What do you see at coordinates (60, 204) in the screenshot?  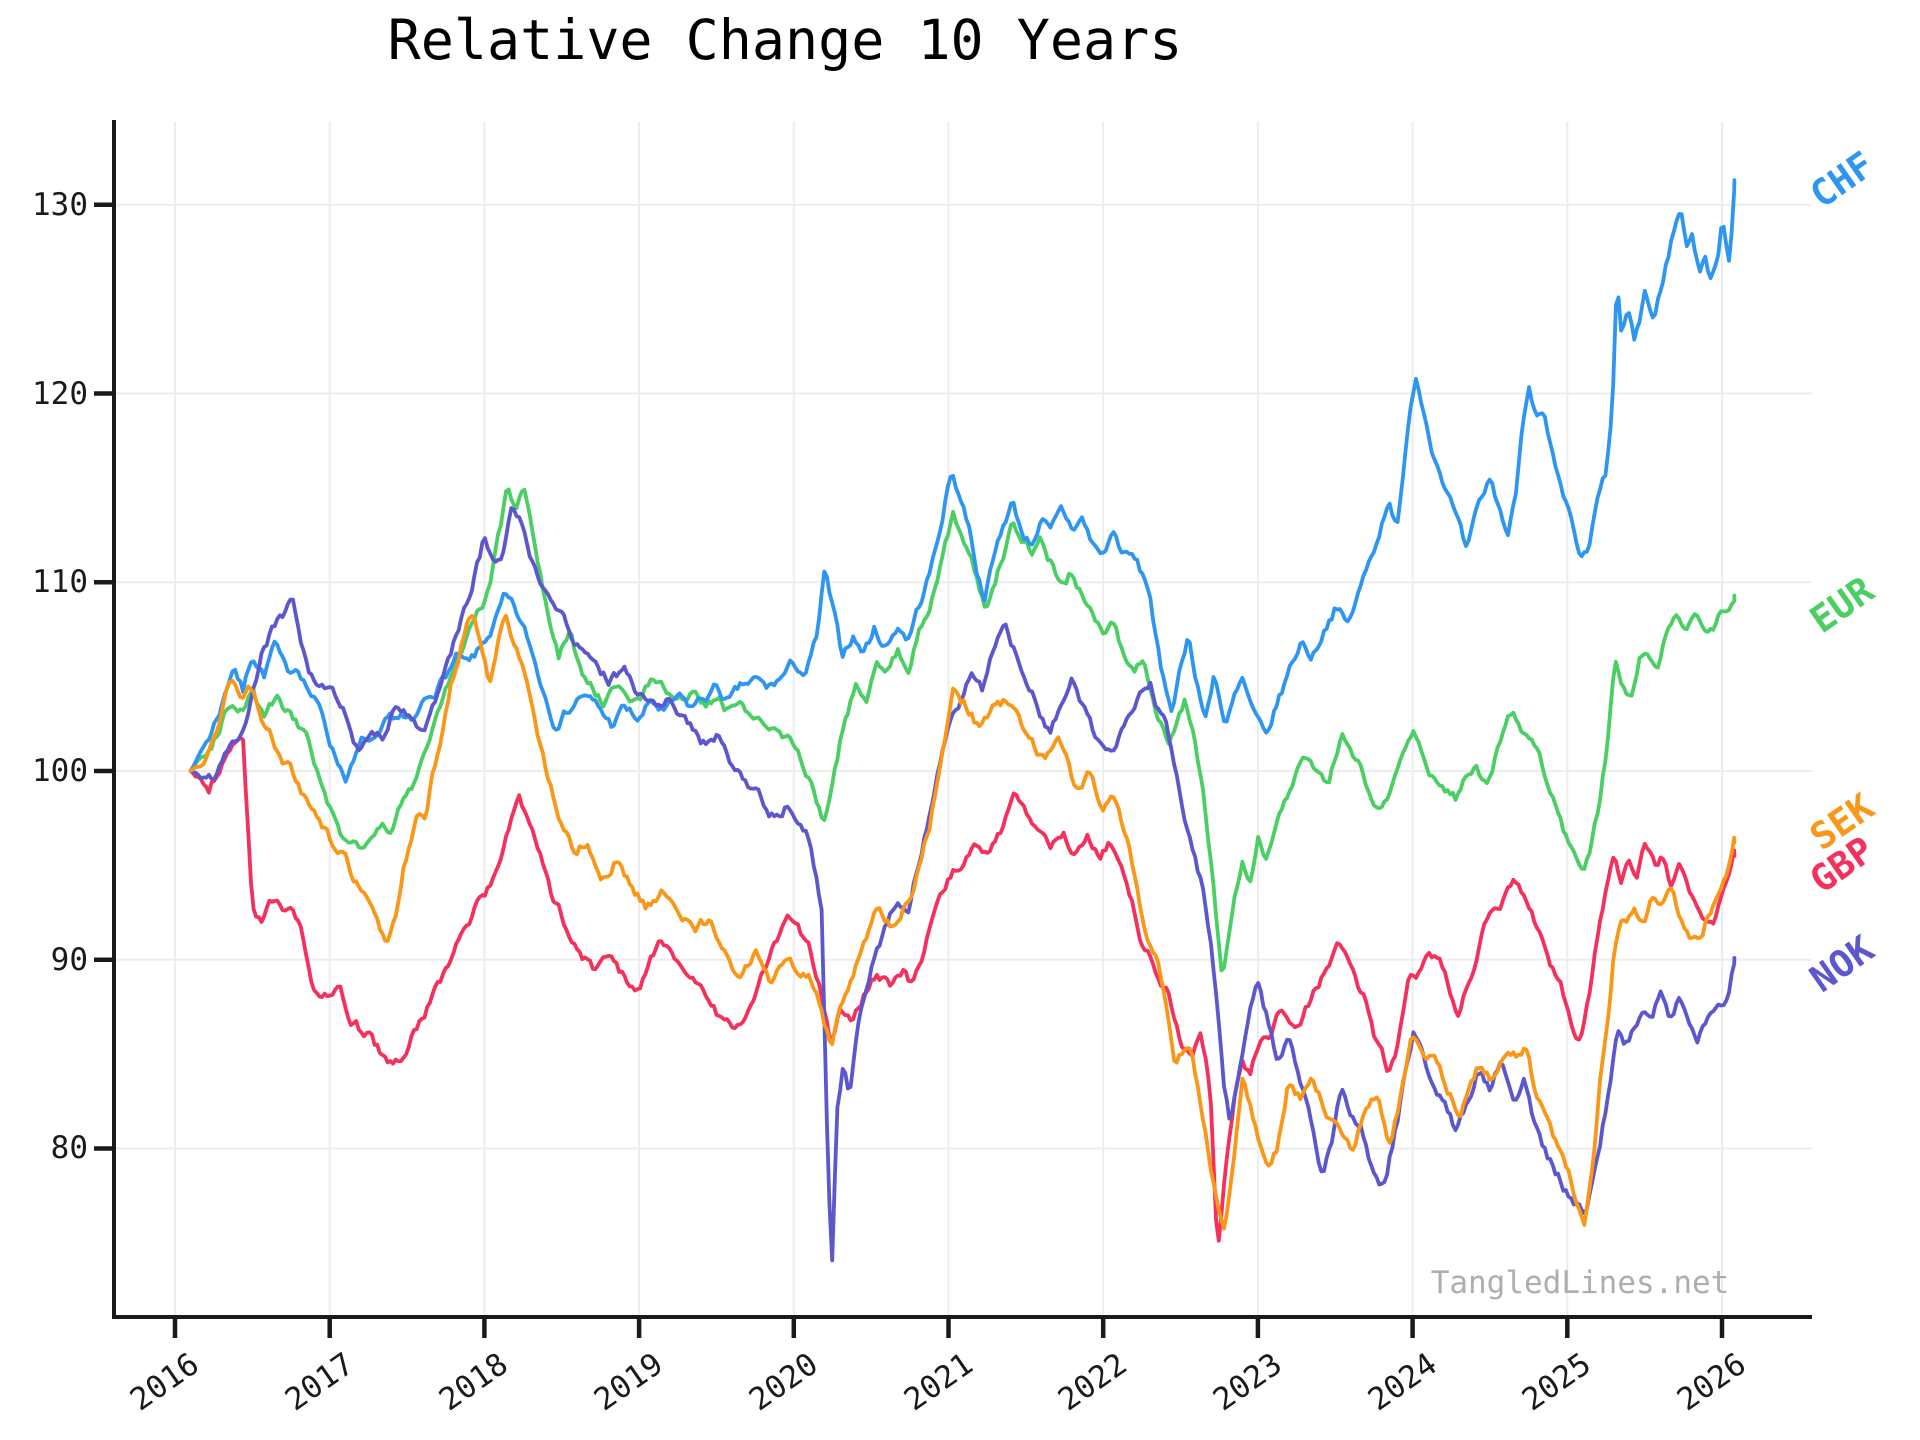 I see `y-tick-label: 130` at bounding box center [60, 204].